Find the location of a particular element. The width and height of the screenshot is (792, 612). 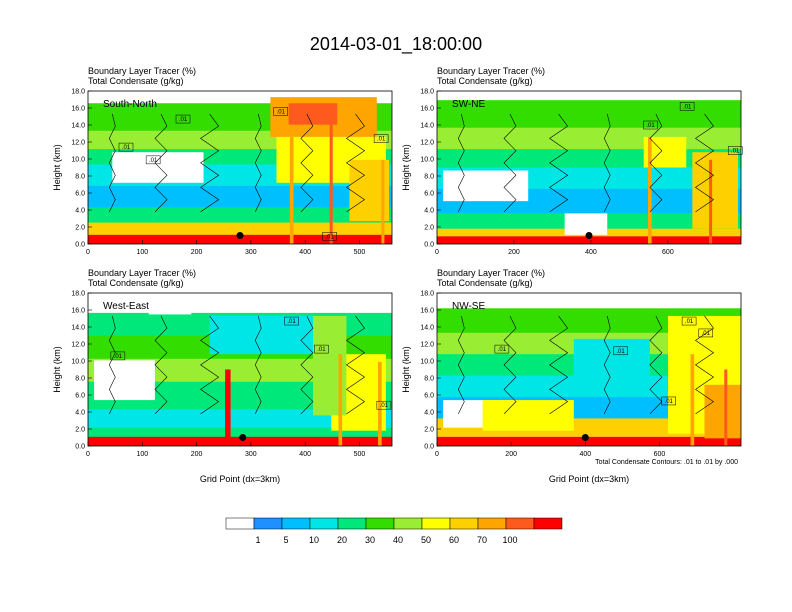

heatmap-field is located at coordinates (589, 167).